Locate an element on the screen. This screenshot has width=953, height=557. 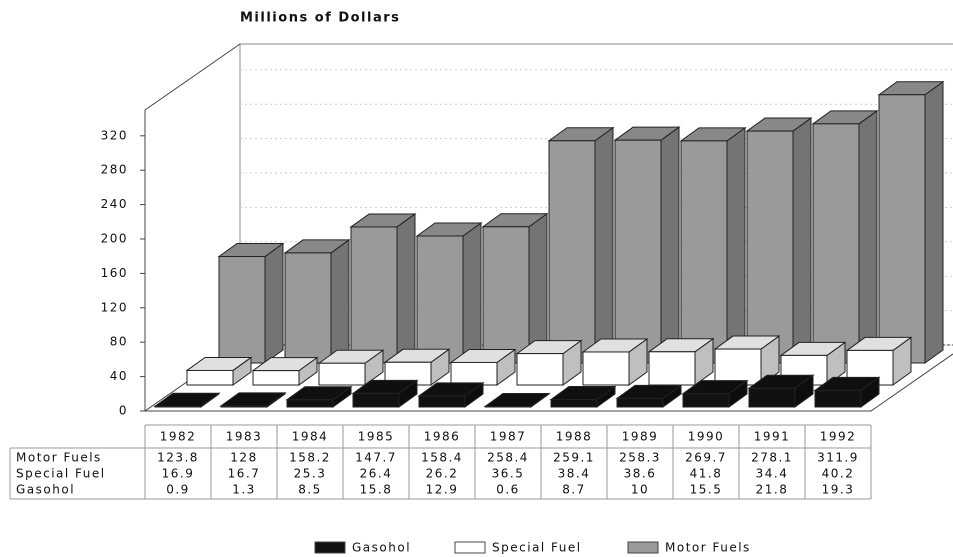
x-tick-label: 1984 is located at coordinates (310, 437).